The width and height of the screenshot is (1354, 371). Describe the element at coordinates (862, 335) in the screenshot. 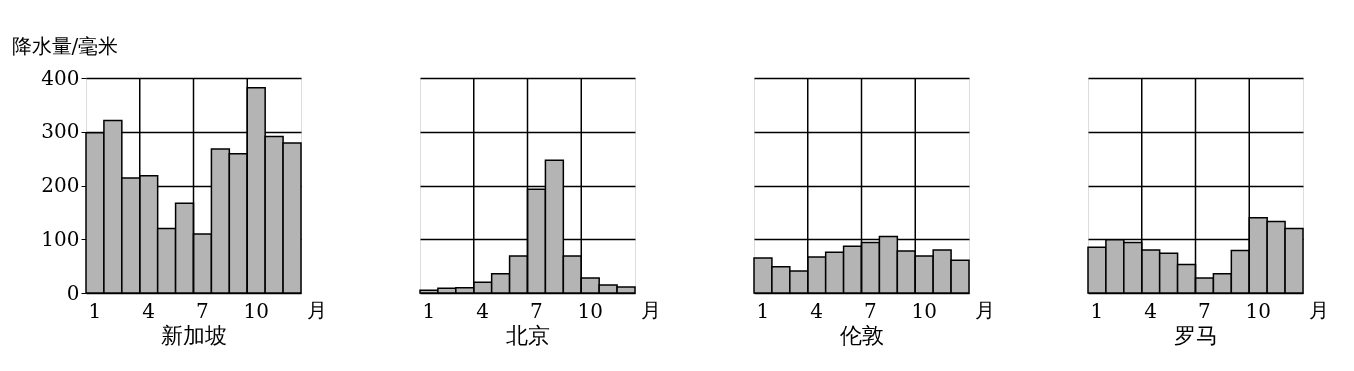

I see `x-axis-title: 伦敦` at that location.